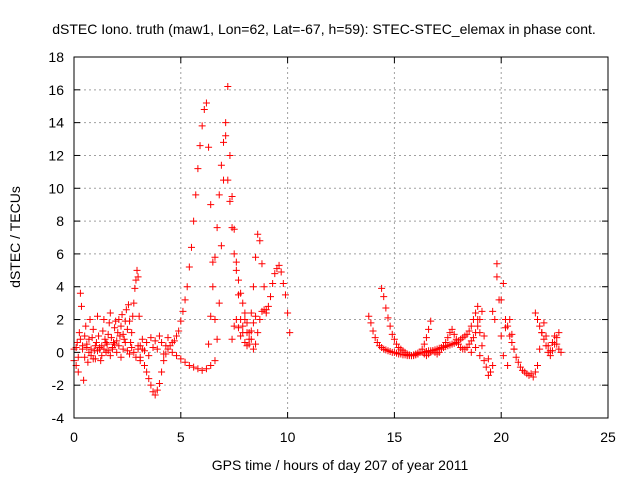 The height and width of the screenshot is (480, 640). I want to click on x-tick-label: 20, so click(501, 437).